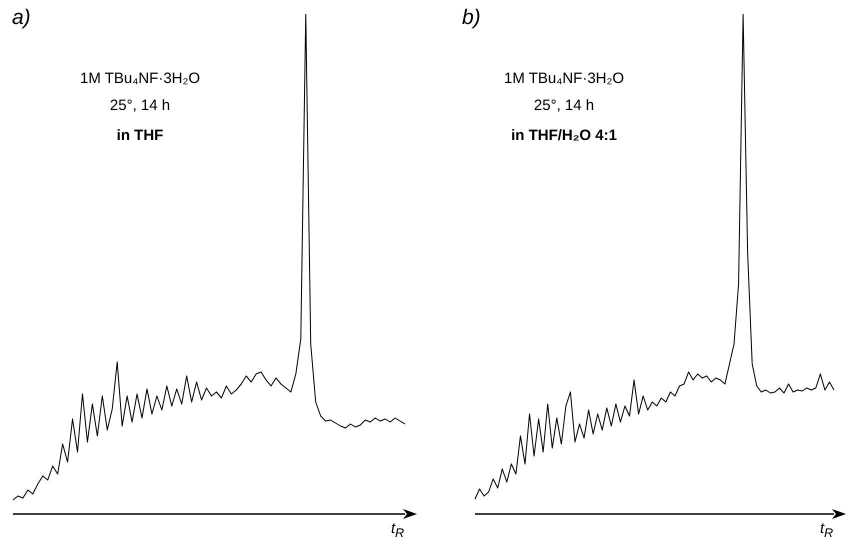 This screenshot has height=539, width=846. I want to click on annotation: in THF, so click(140, 135).